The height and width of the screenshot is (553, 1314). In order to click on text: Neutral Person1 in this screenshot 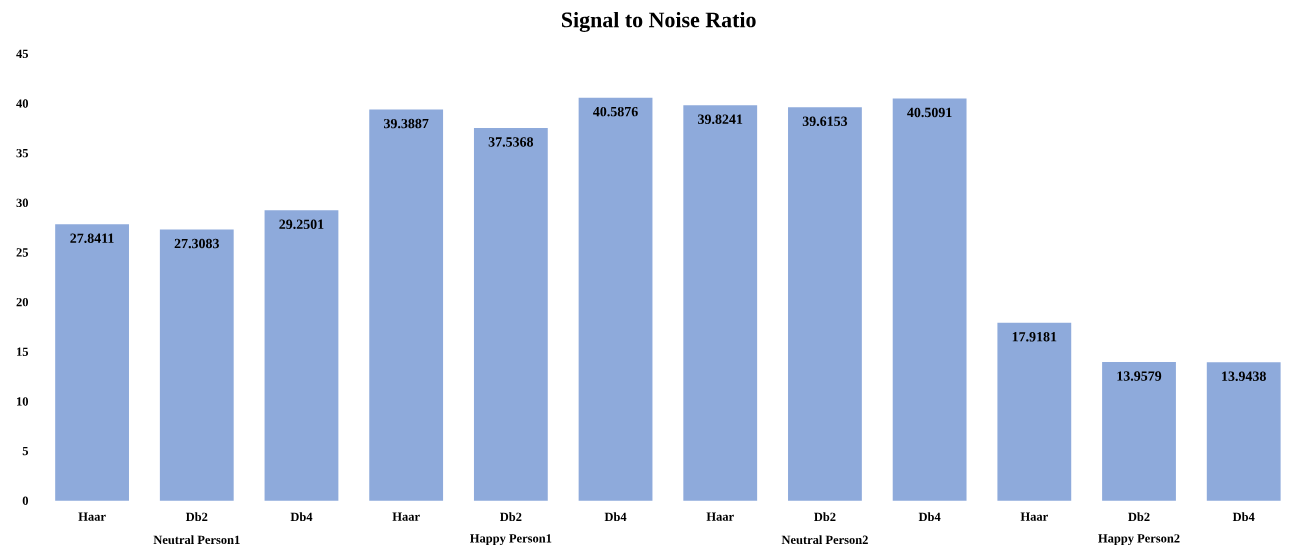, I will do `click(196, 540)`.